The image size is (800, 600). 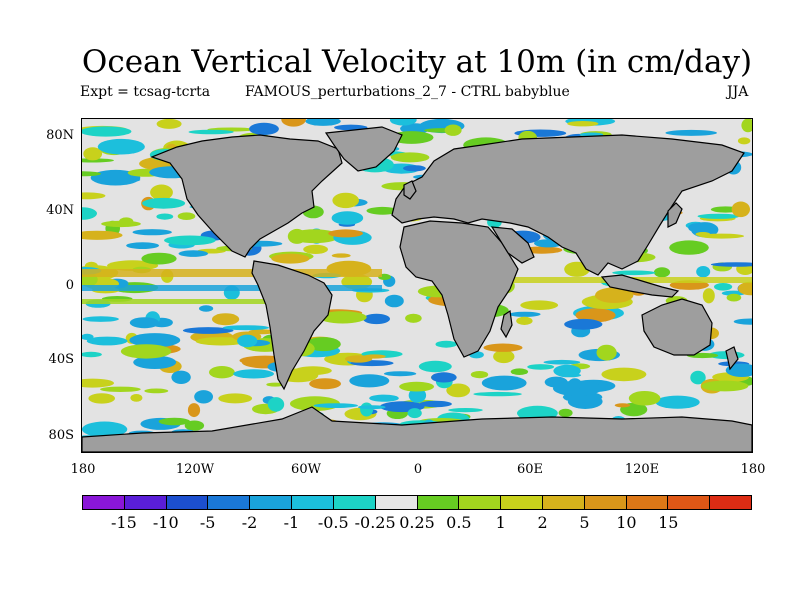 What do you see at coordinates (145, 92) in the screenshot?
I see `experiment-label: Expt = tcsag-tcrta` at bounding box center [145, 92].